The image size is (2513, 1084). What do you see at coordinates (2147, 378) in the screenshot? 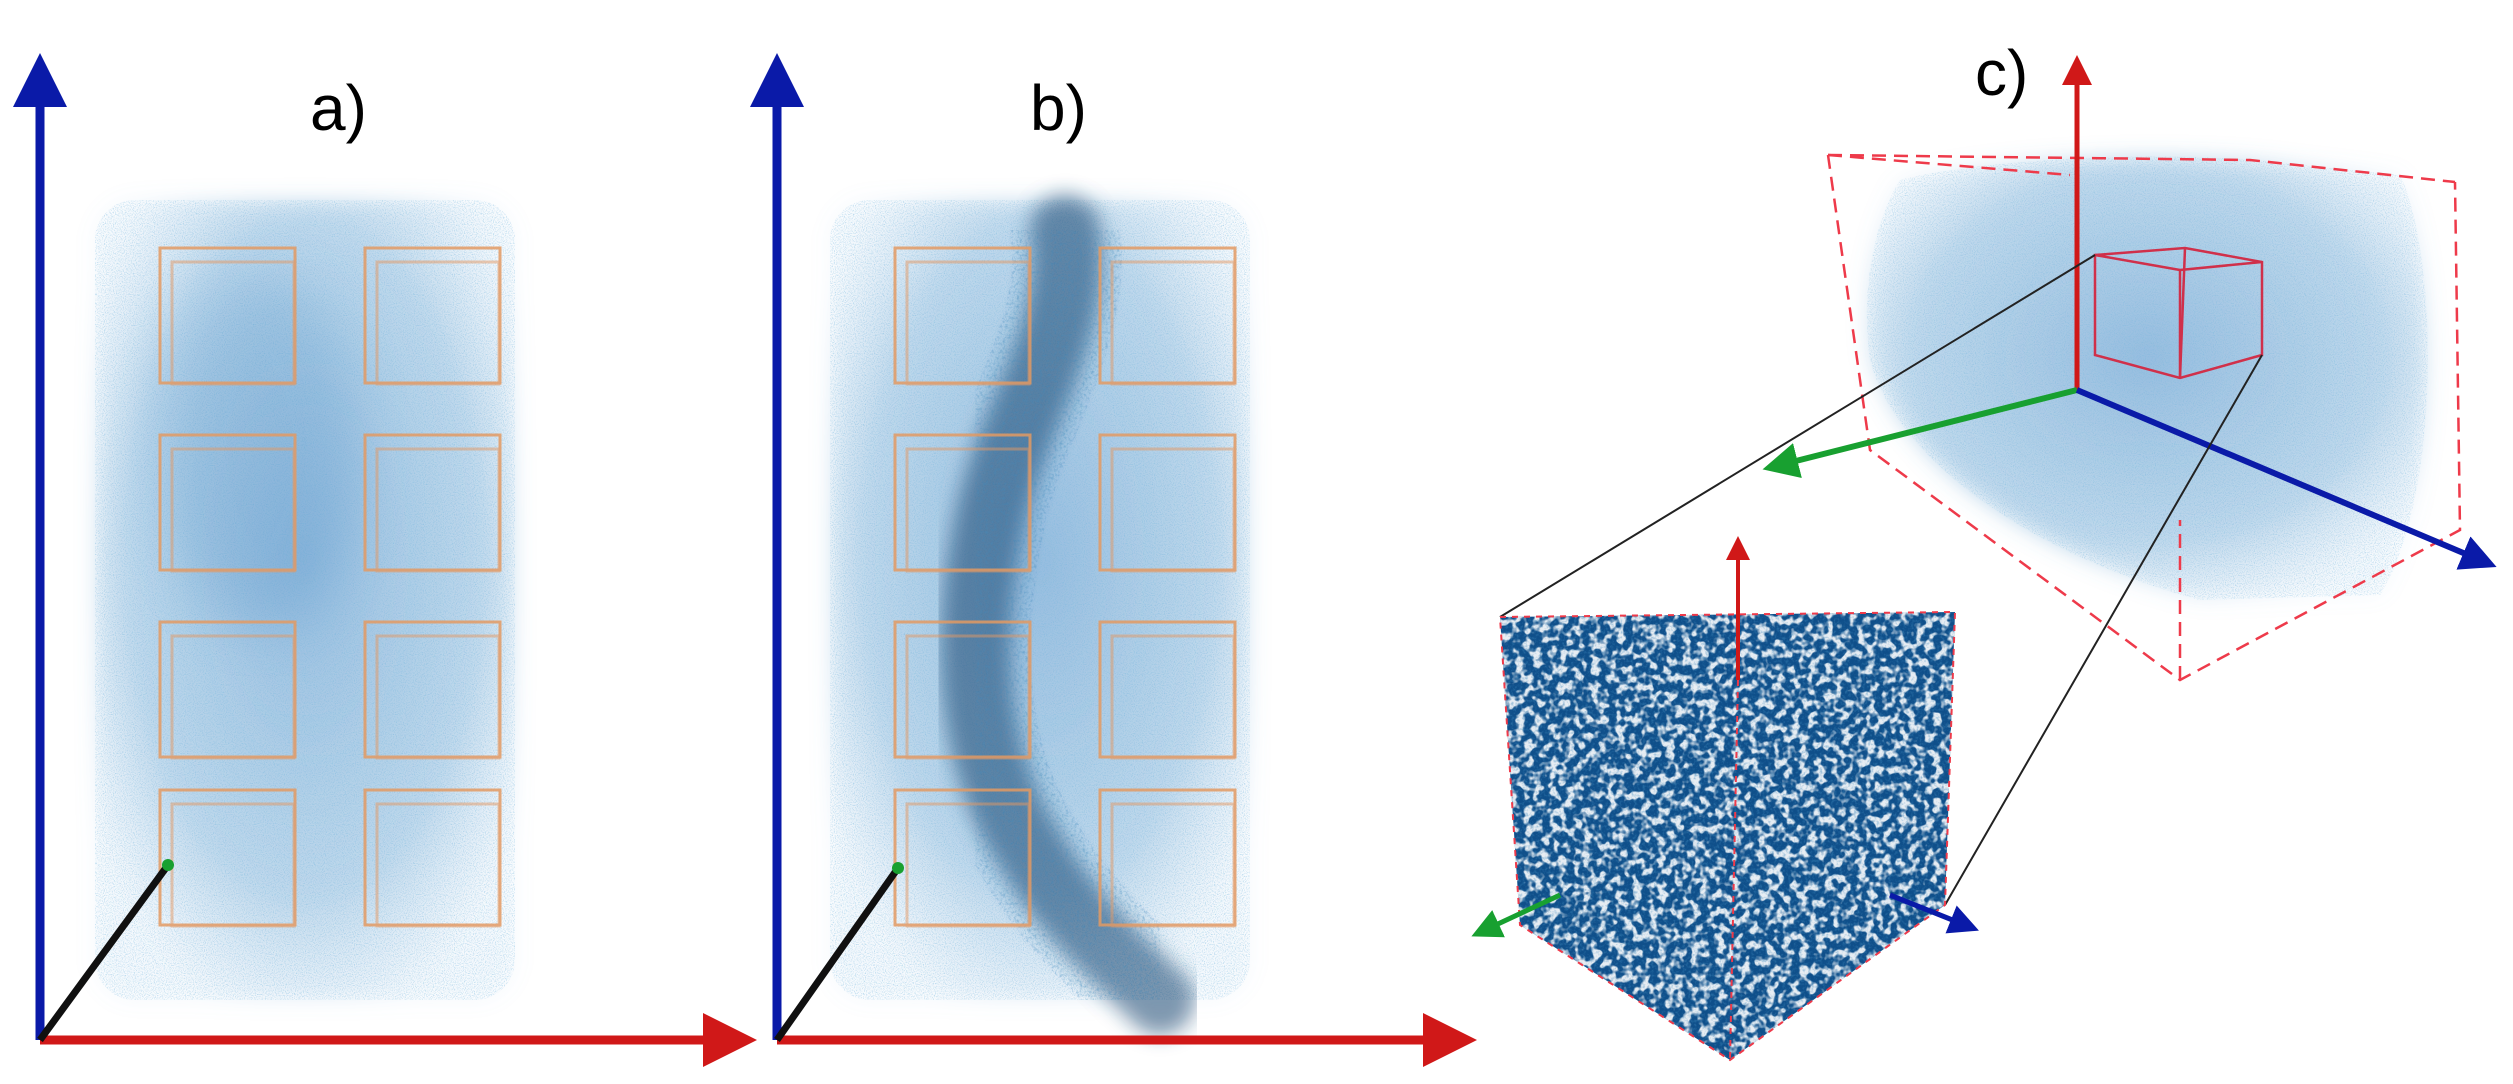
I see `volume-sample-c` at bounding box center [2147, 378].